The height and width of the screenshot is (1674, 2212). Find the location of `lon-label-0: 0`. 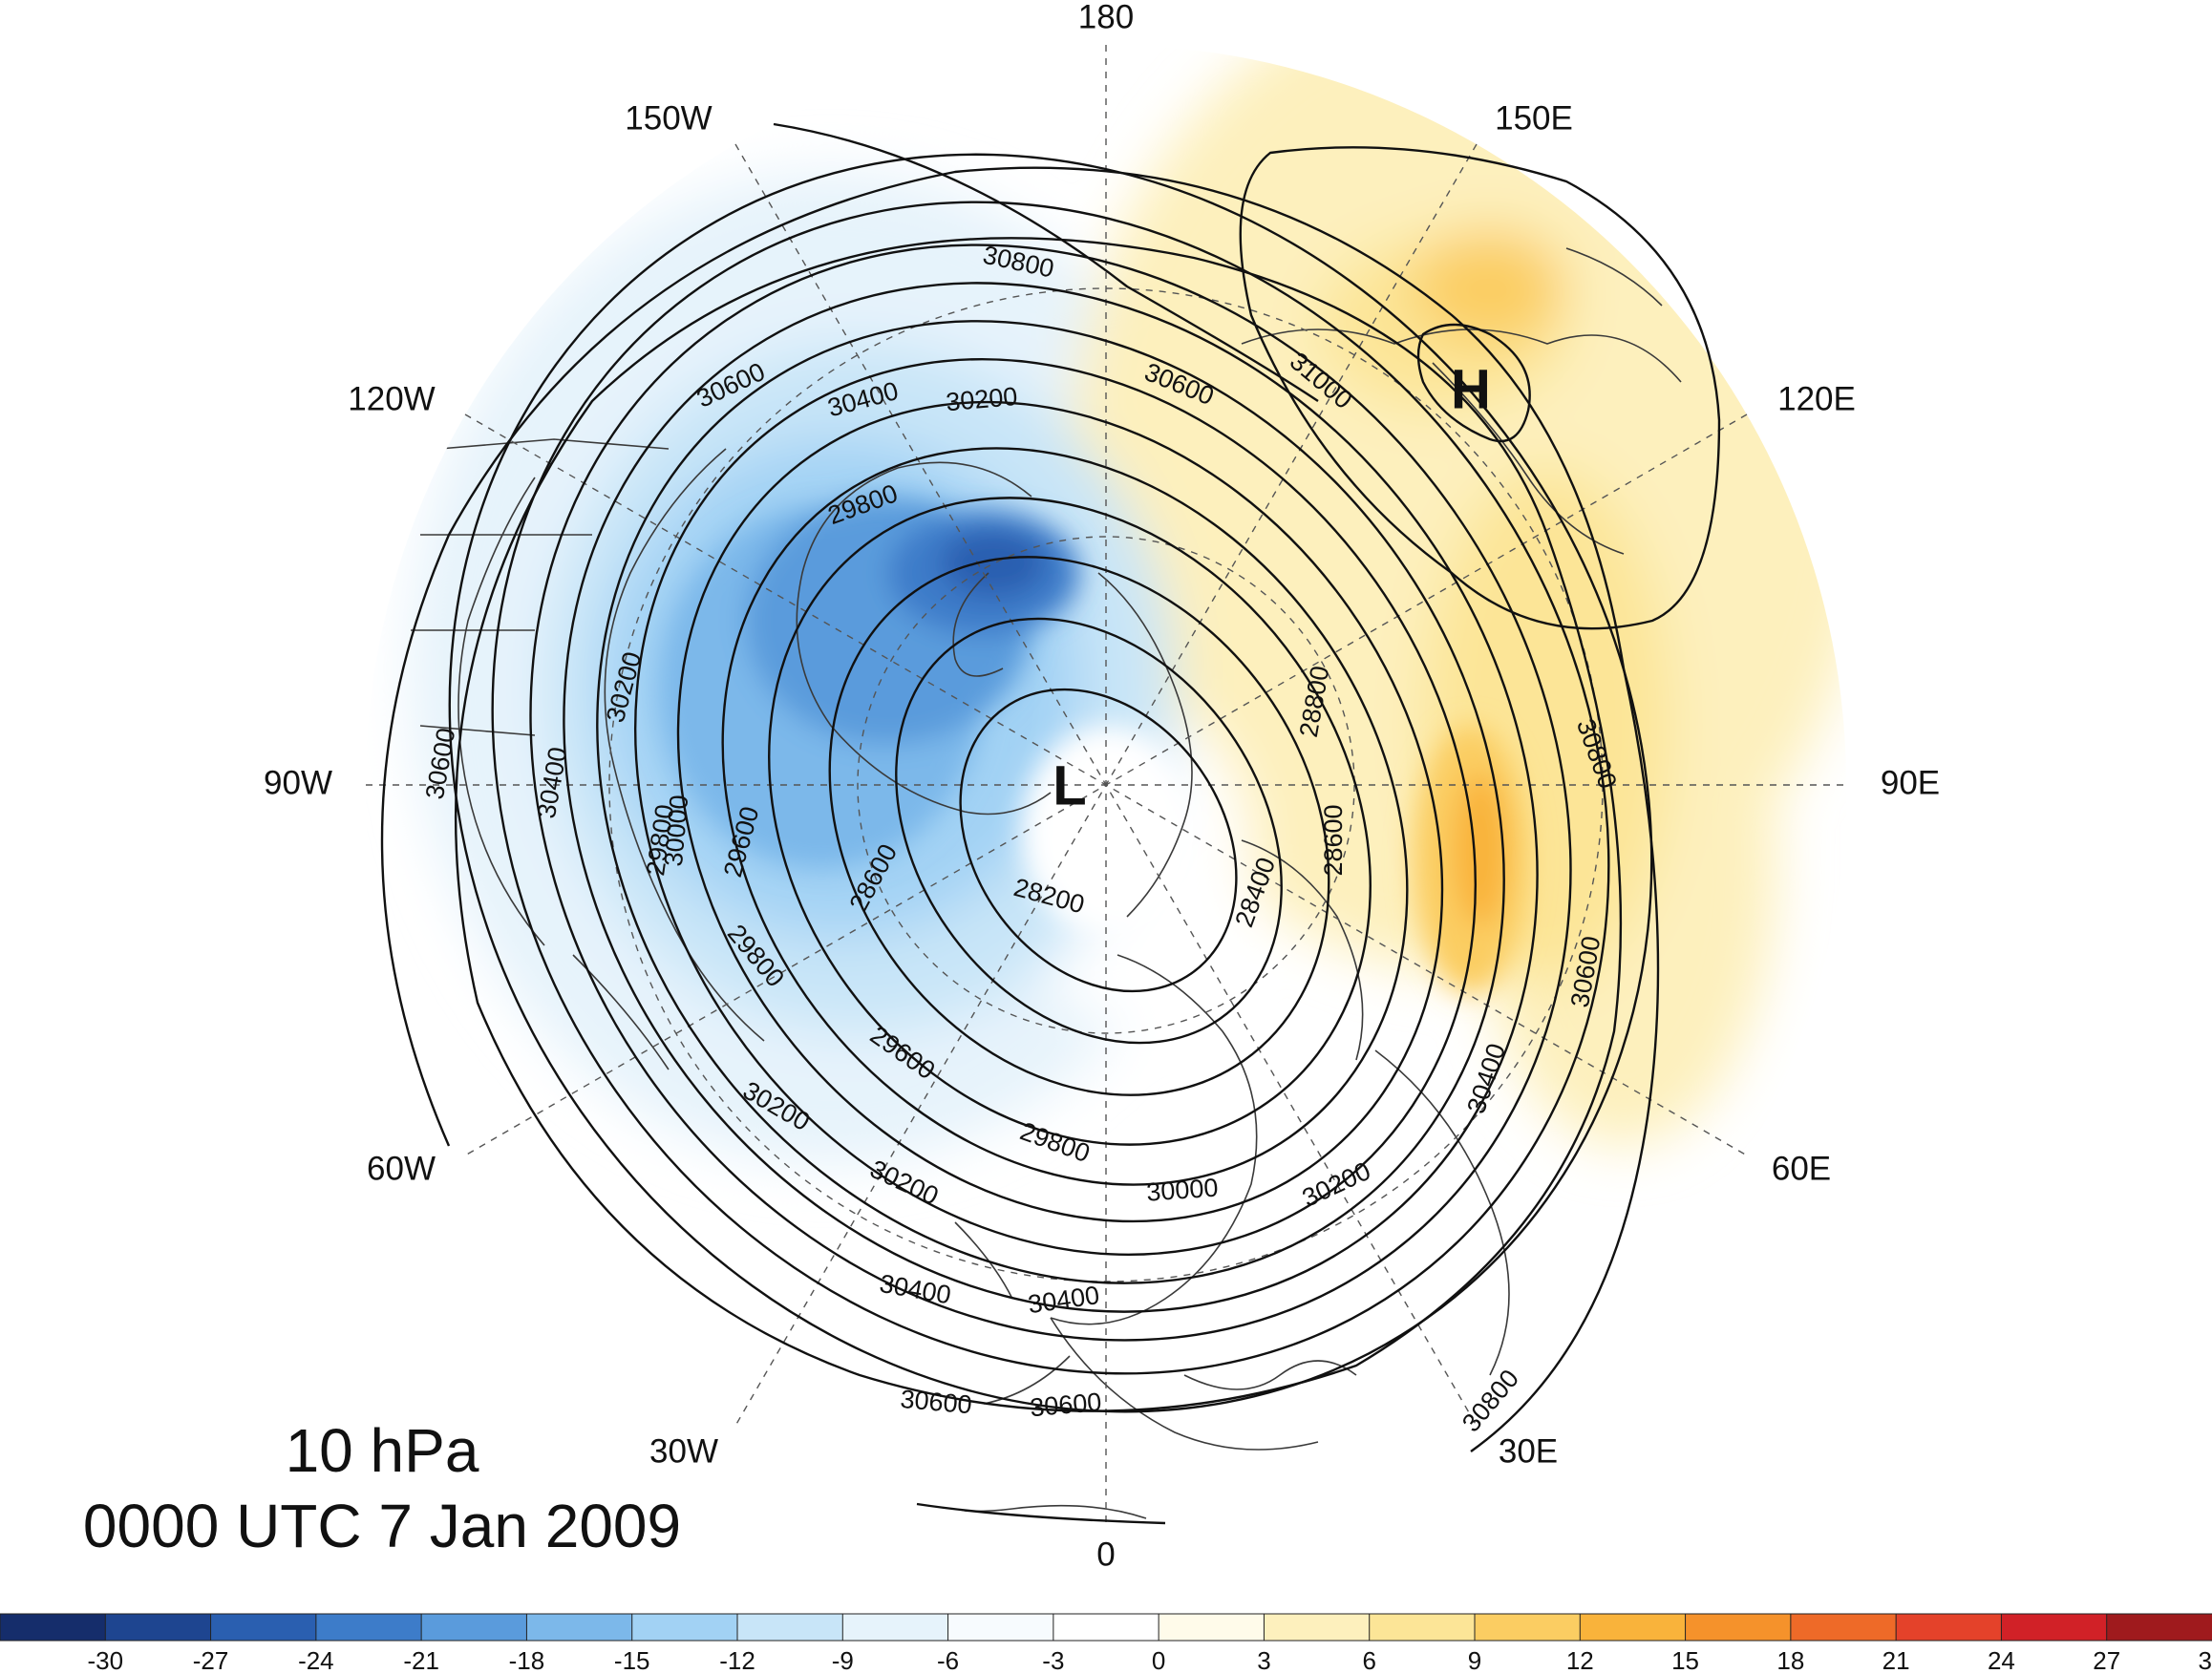

lon-label-0: 0 is located at coordinates (1105, 1554).